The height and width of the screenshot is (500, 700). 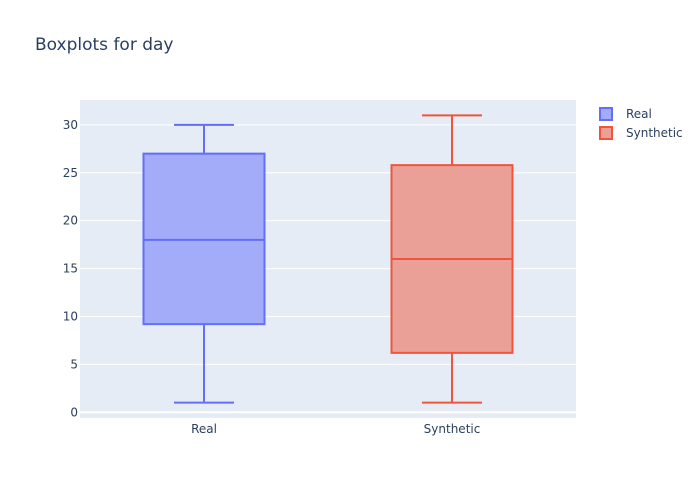 What do you see at coordinates (74, 364) in the screenshot?
I see `y-tick-label: 5` at bounding box center [74, 364].